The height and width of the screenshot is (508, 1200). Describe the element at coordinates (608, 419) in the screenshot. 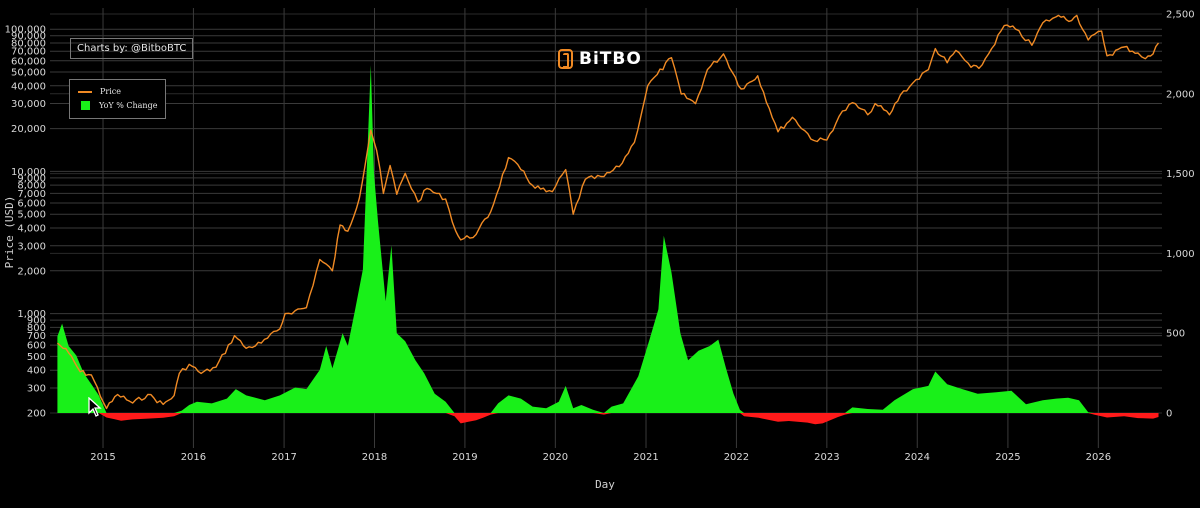

I see `yoy-negative-area` at that location.